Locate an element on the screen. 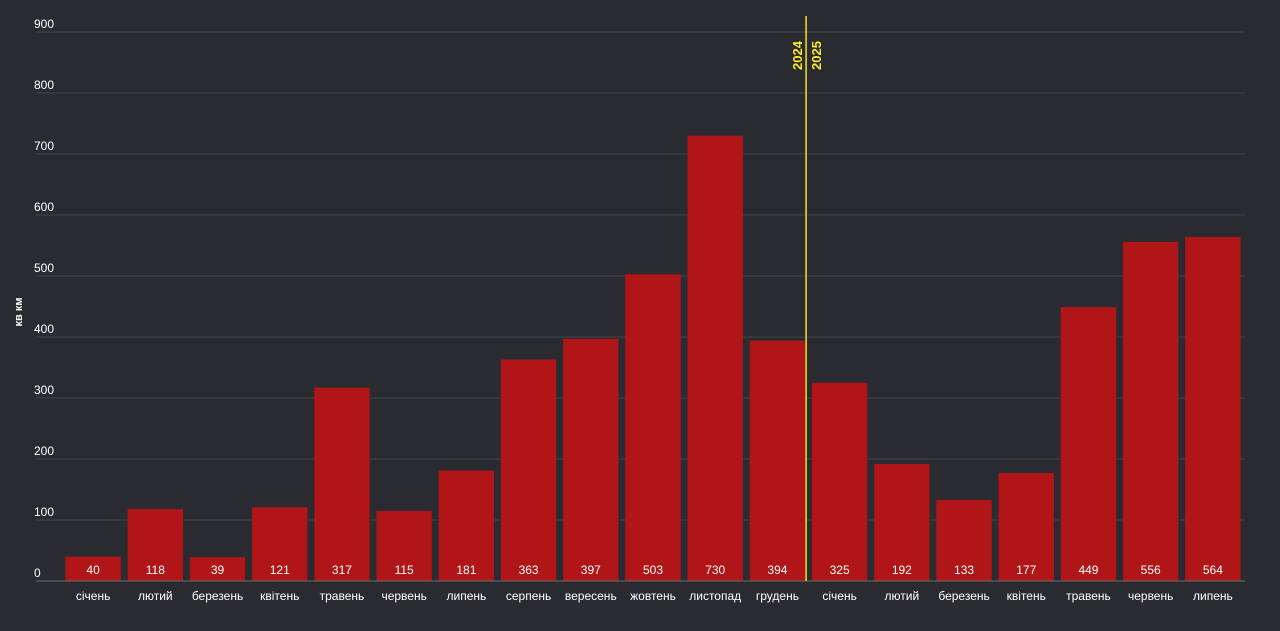 Image resolution: width=1280 pixels, height=631 pixels. y-tick-label: 600 is located at coordinates (44, 207).